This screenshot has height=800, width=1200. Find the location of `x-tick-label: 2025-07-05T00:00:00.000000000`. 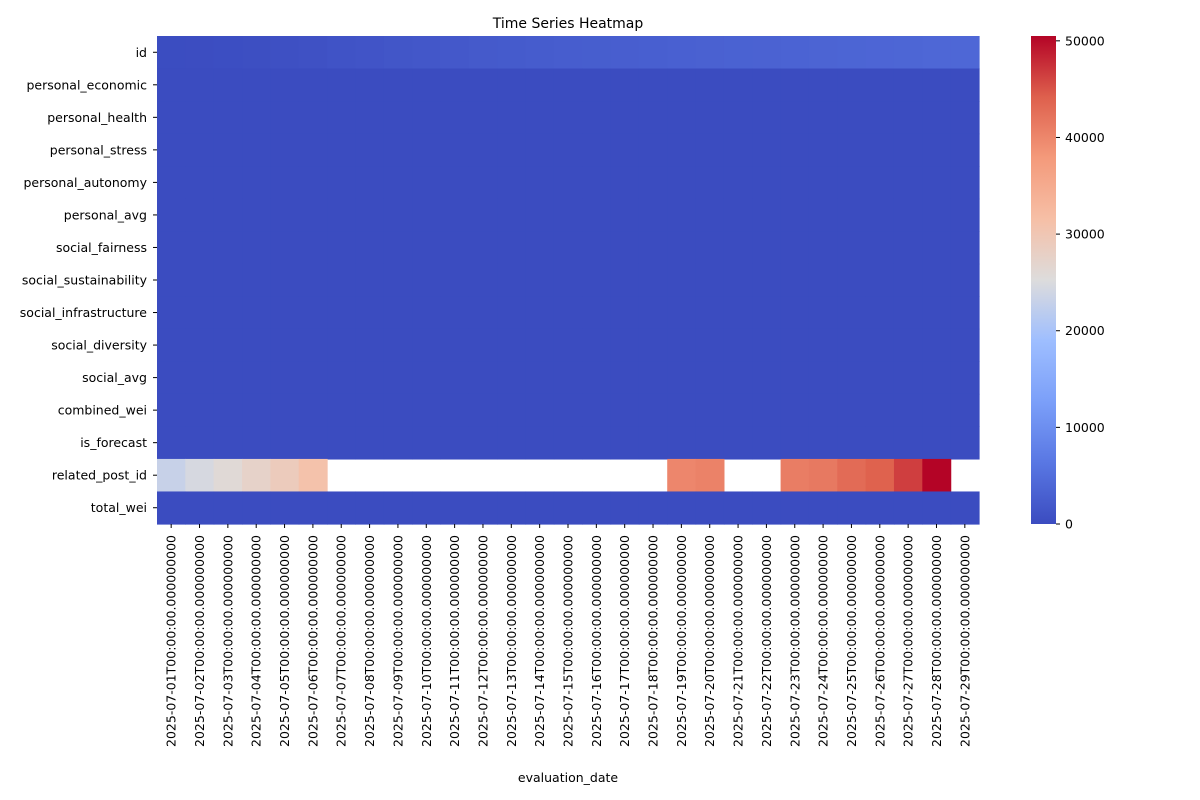

x-tick-label: 2025-07-05T00:00:00.000000000 is located at coordinates (284, 641).